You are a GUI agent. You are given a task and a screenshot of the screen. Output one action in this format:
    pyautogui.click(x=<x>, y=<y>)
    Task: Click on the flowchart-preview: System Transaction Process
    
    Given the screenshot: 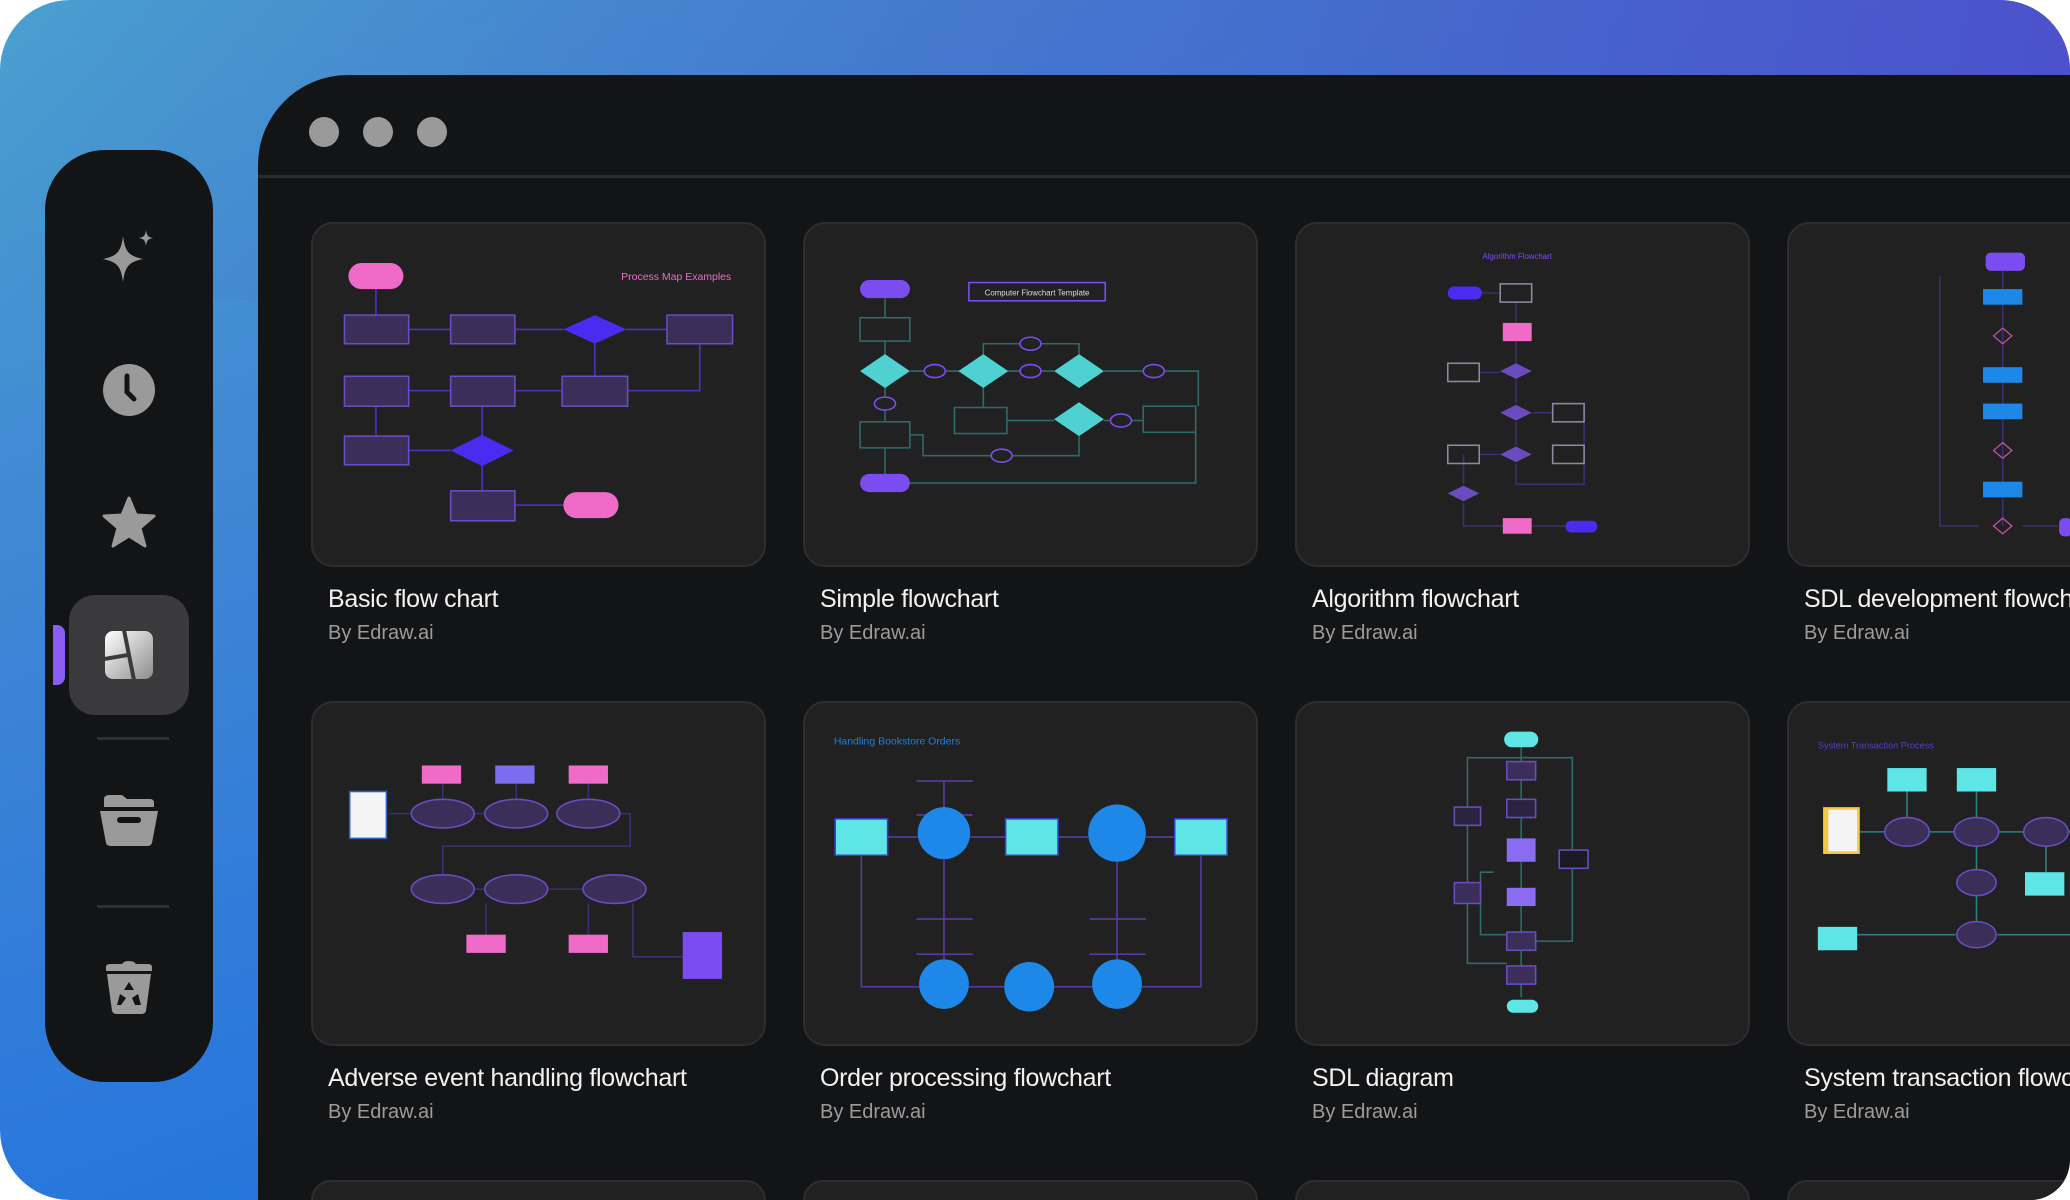 What is the action you would take?
    pyautogui.click(x=1943, y=846)
    